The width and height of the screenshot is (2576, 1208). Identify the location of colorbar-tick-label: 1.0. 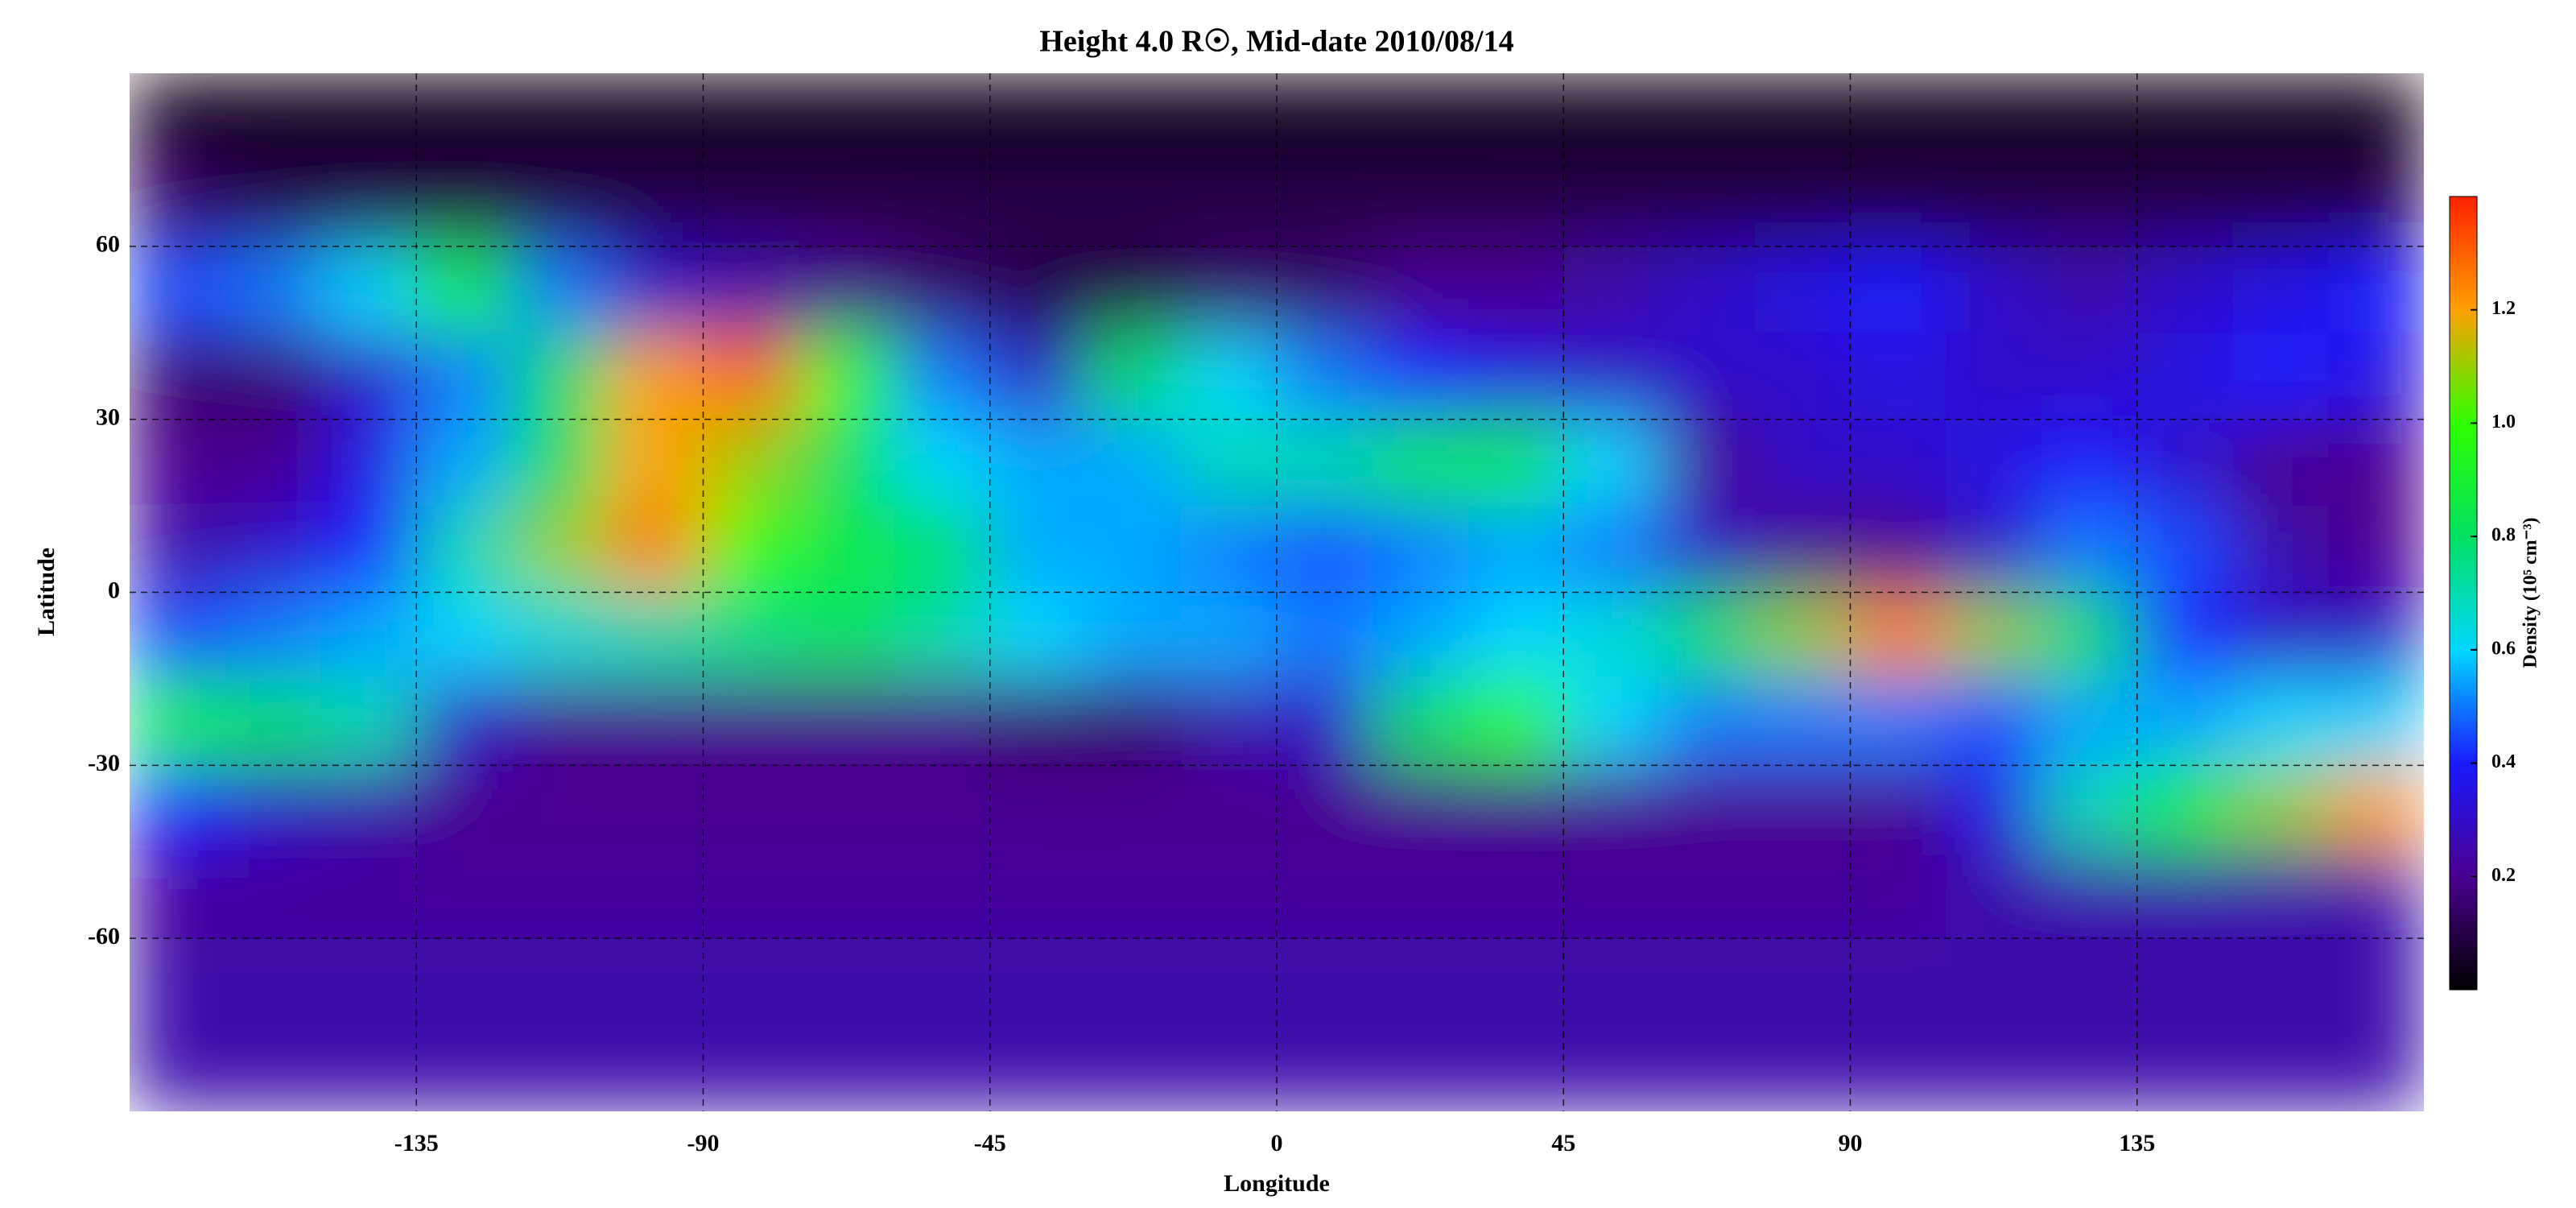
(2503, 422).